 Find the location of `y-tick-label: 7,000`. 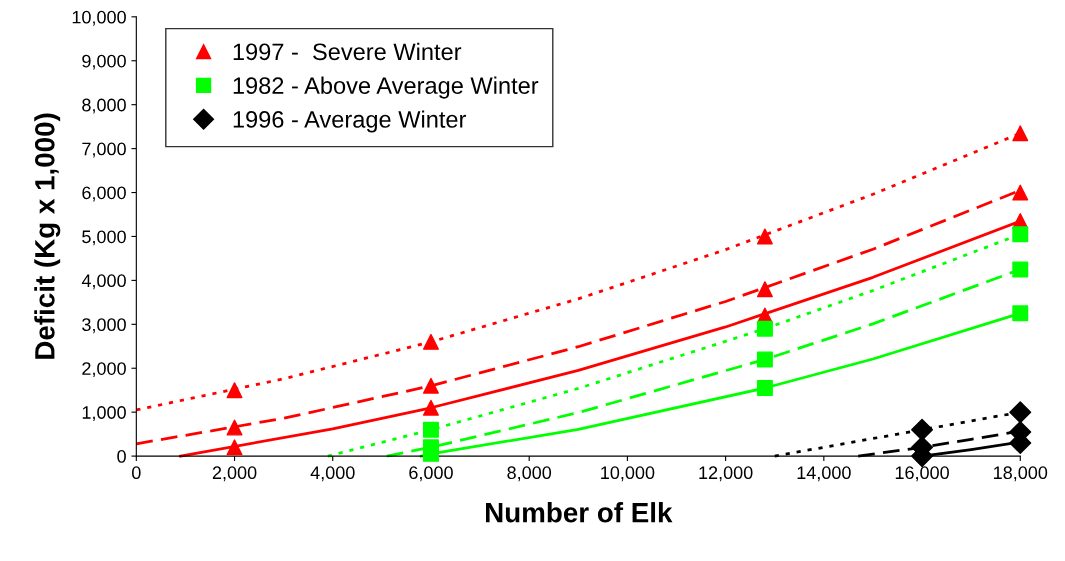

y-tick-label: 7,000 is located at coordinates (104, 150).